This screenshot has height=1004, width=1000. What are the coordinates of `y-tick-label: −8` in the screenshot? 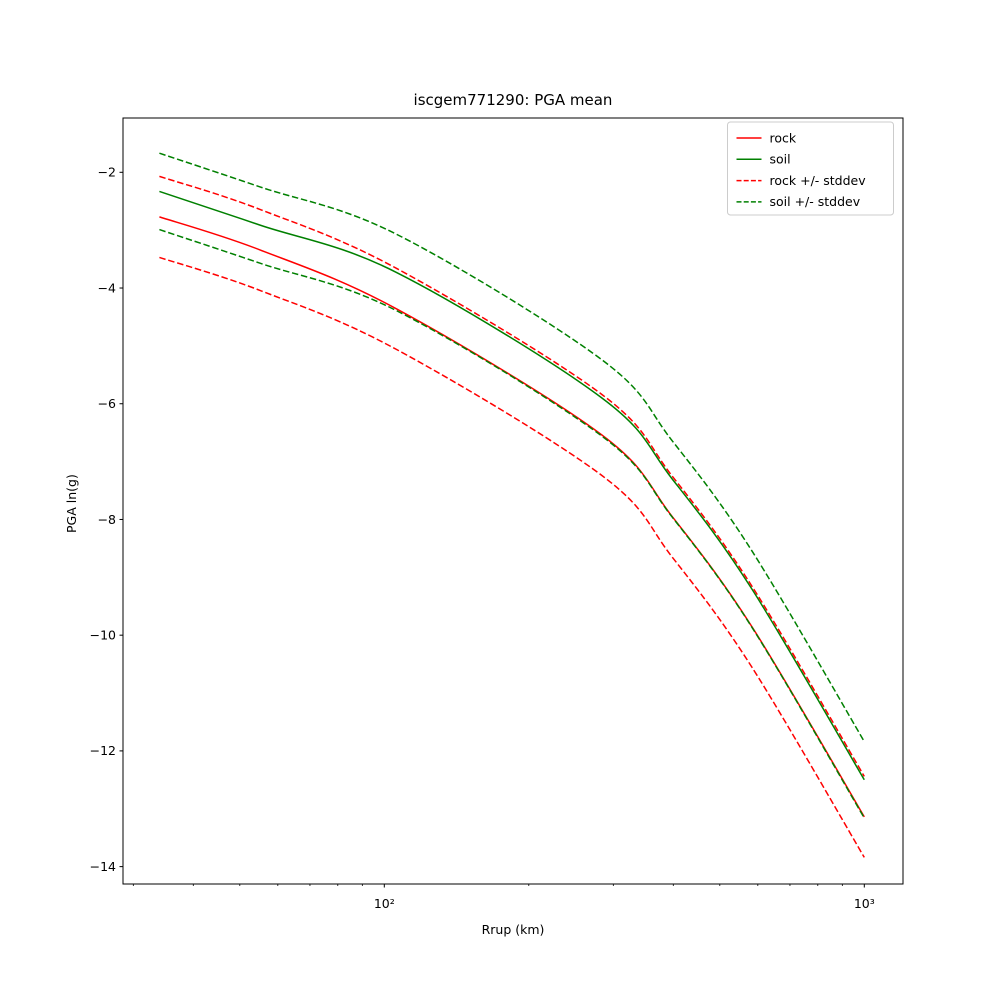 It's located at (107, 519).